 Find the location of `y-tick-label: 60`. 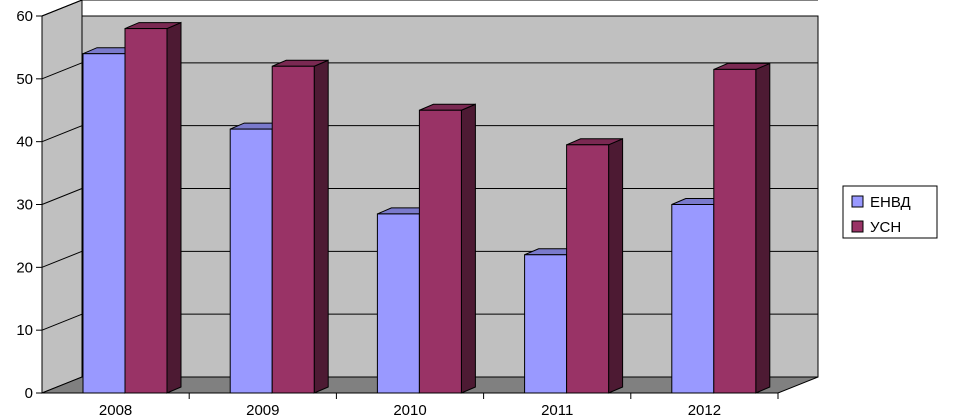

y-tick-label: 60 is located at coordinates (24, 16).